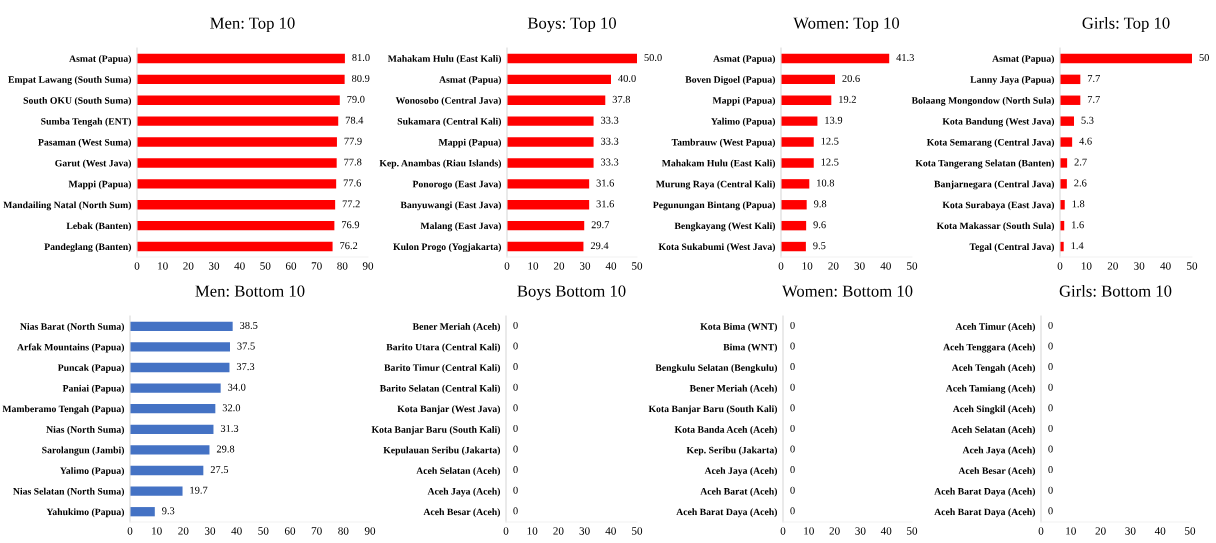  Describe the element at coordinates (998, 206) in the screenshot. I see `y-tick-label: Kota Surabaya (East Java)` at that location.